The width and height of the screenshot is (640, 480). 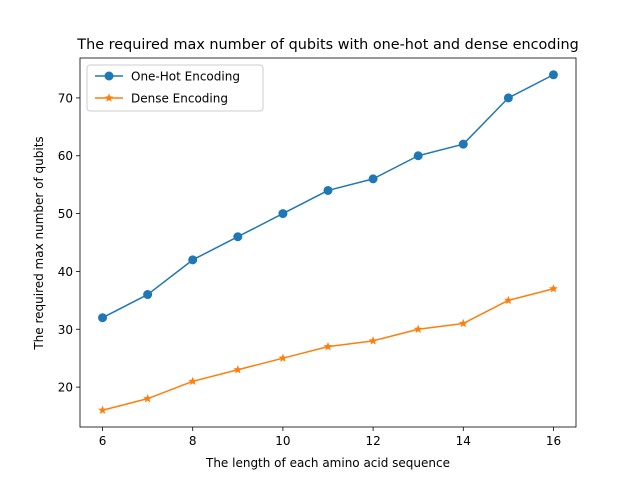 What do you see at coordinates (65, 272) in the screenshot?
I see `y-tick-label: 40` at bounding box center [65, 272].